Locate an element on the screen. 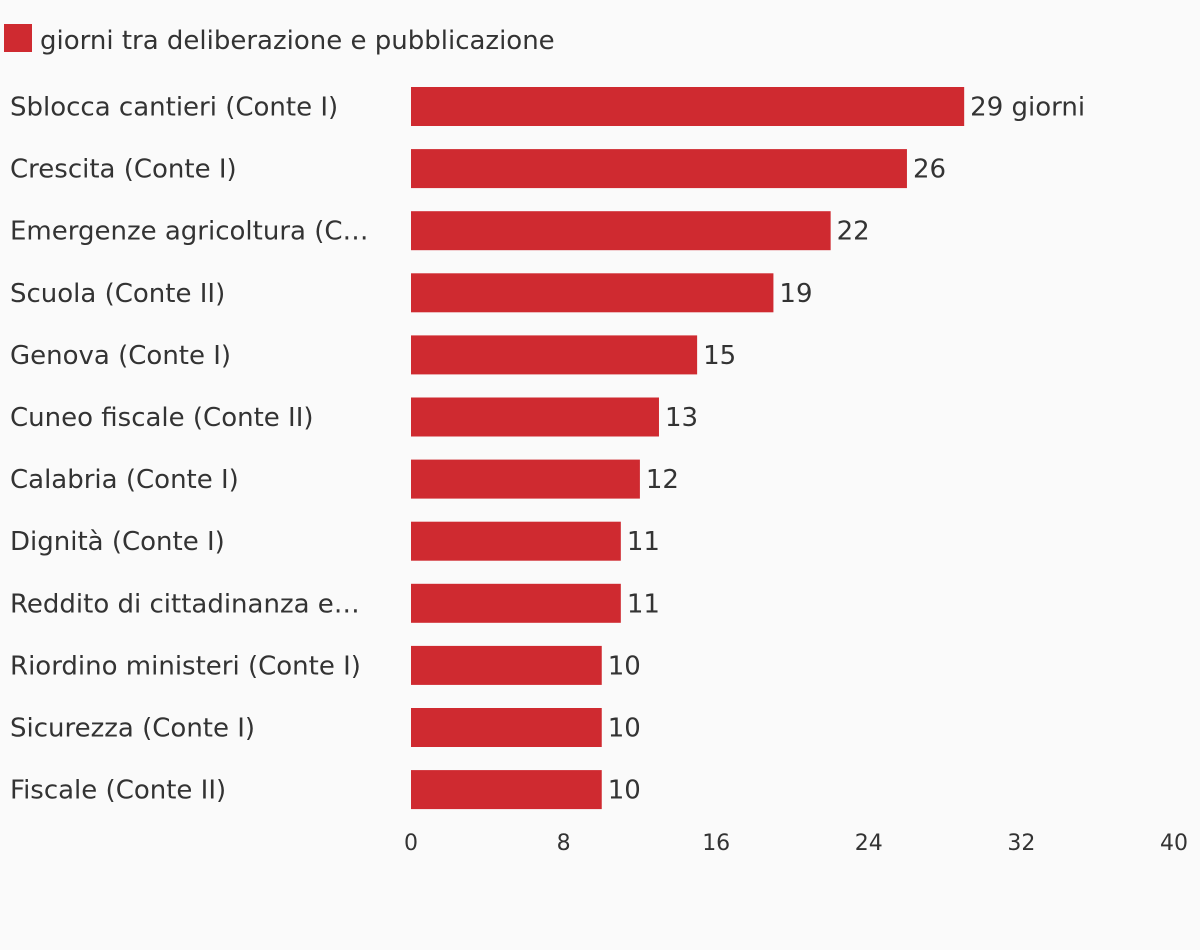  value-label-4: 15 is located at coordinates (719, 356).